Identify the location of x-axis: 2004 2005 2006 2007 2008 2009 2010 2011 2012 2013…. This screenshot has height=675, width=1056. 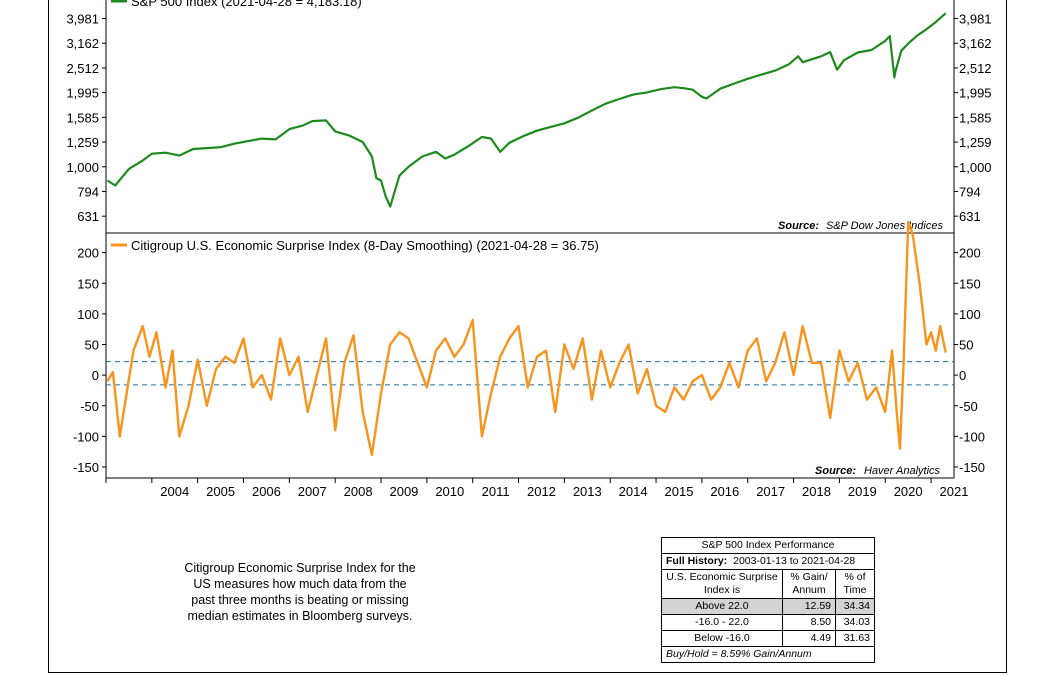
(537, 488).